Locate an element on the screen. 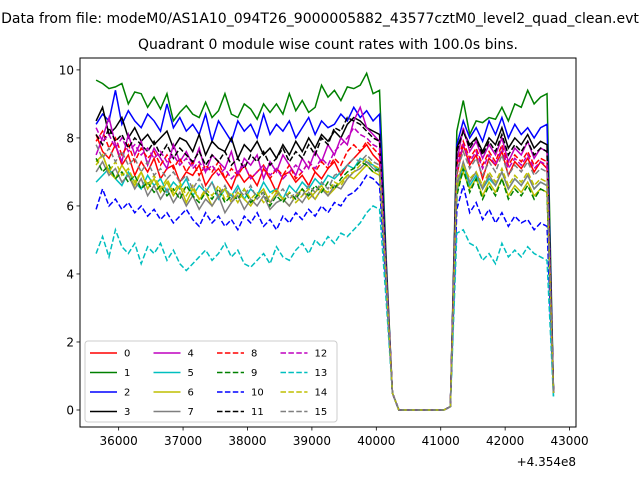  legend-label-12: 12 is located at coordinates (321, 354).